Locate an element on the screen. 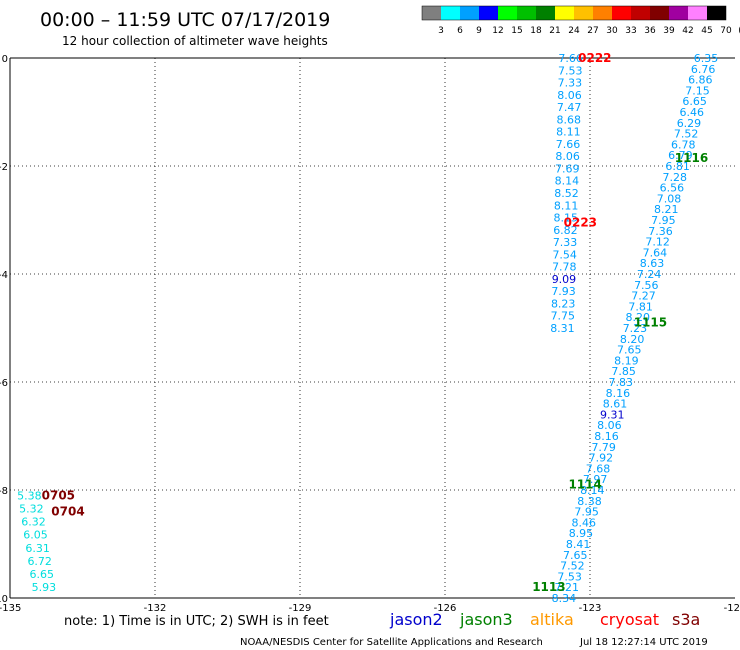 This screenshot has width=740, height=650. wave-height-value: 8.19 is located at coordinates (626, 360).